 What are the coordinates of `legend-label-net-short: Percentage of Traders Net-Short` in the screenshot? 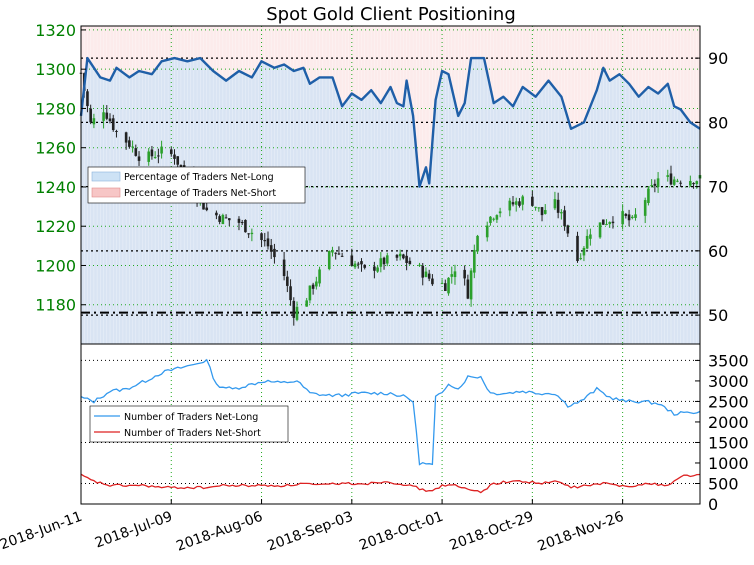 It's located at (200, 193).